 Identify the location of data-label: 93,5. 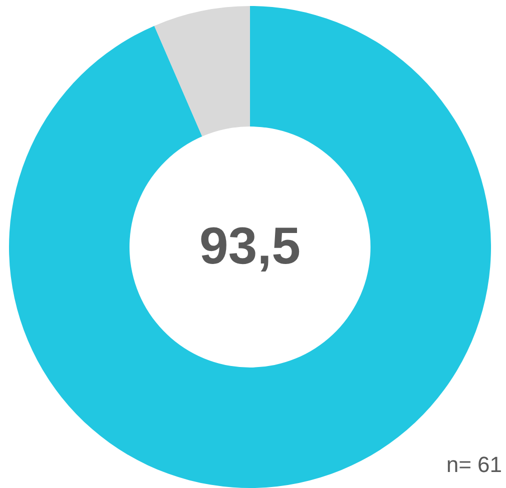
(250, 246).